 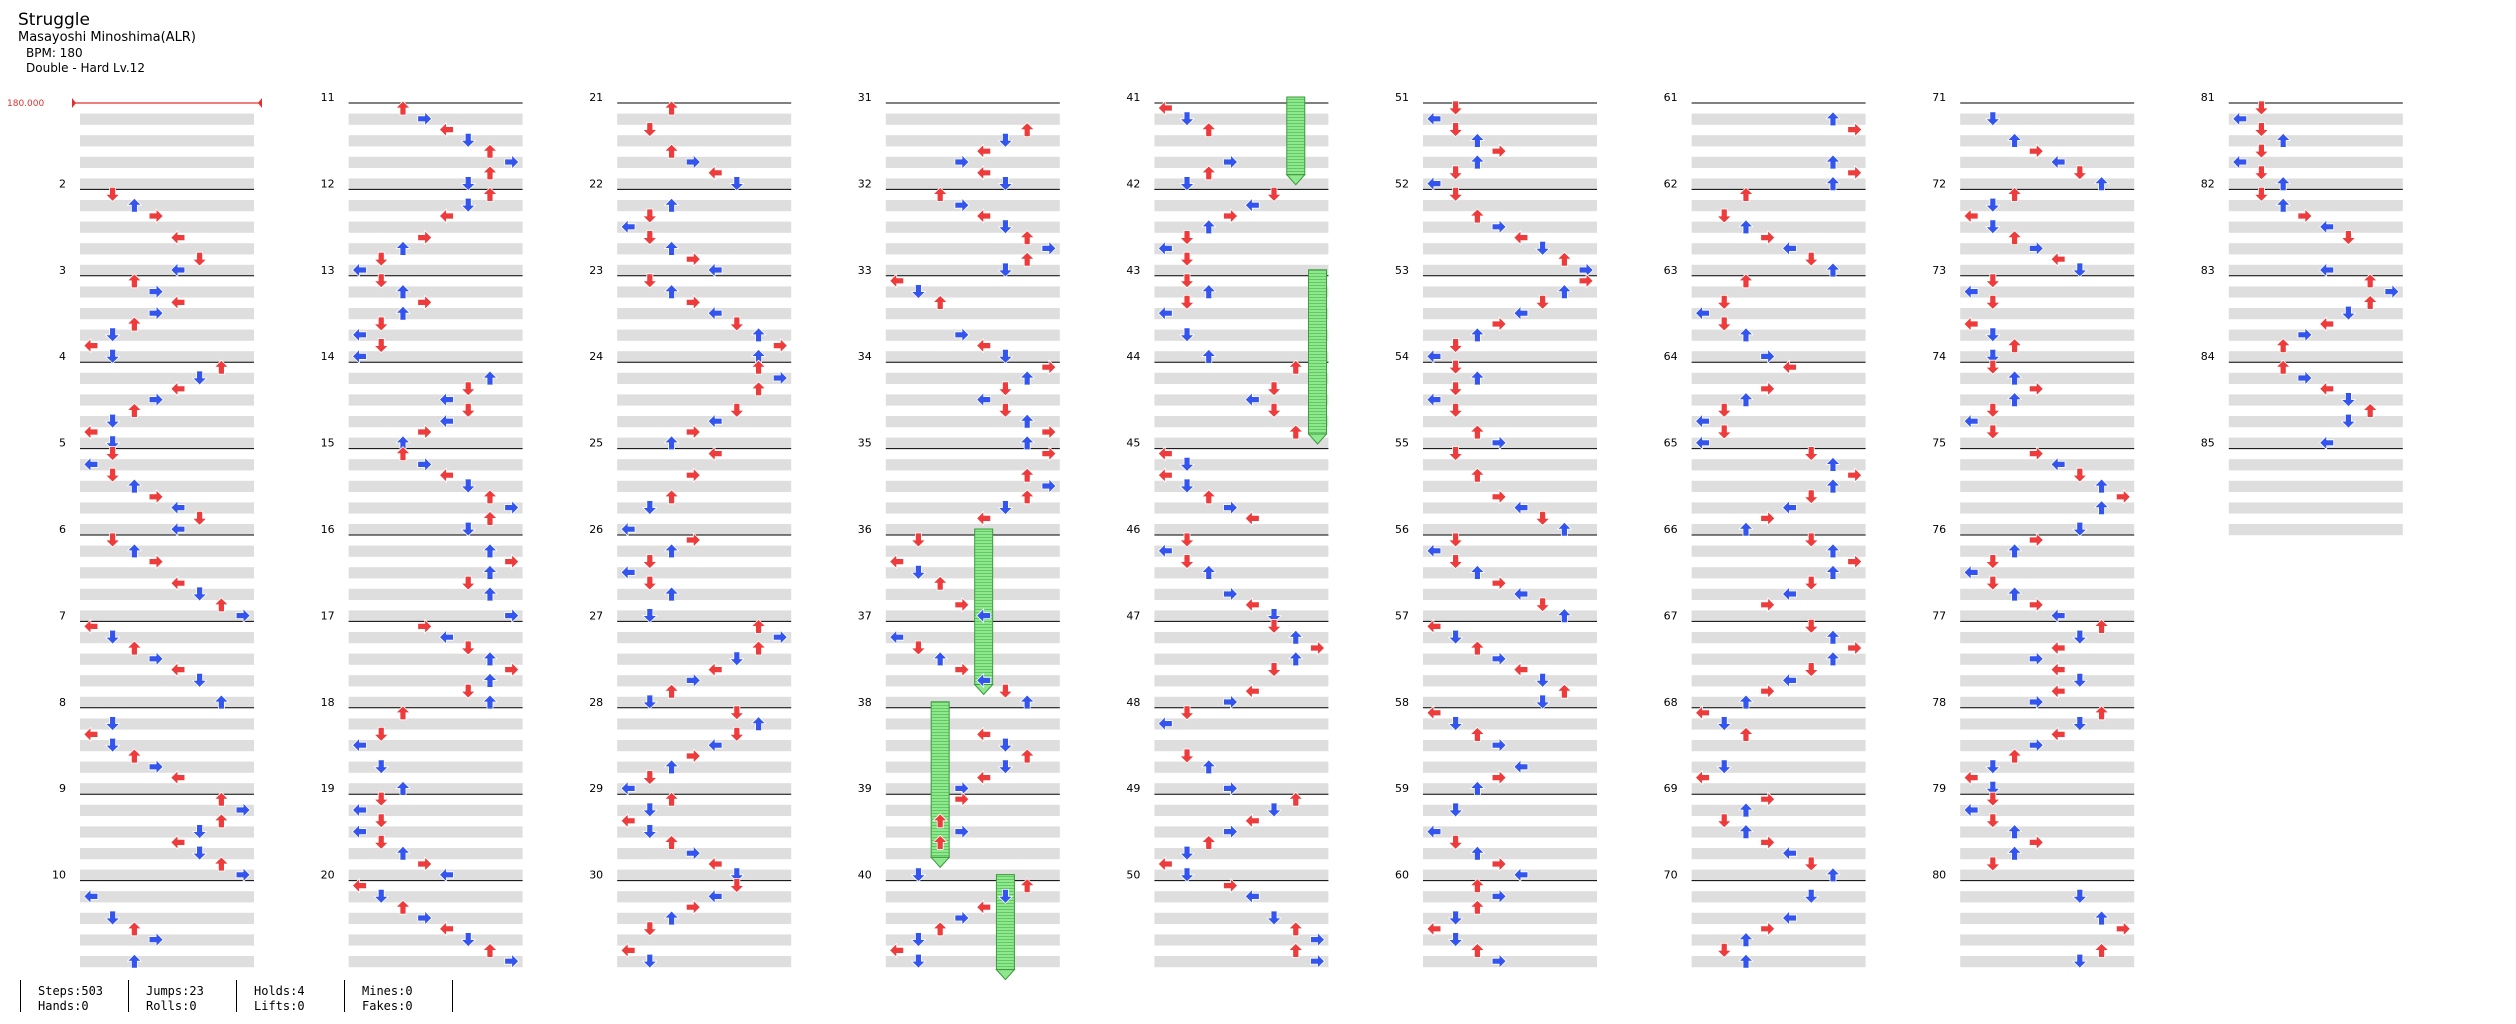 What do you see at coordinates (328, 443) in the screenshot?
I see `measure-number: 15` at bounding box center [328, 443].